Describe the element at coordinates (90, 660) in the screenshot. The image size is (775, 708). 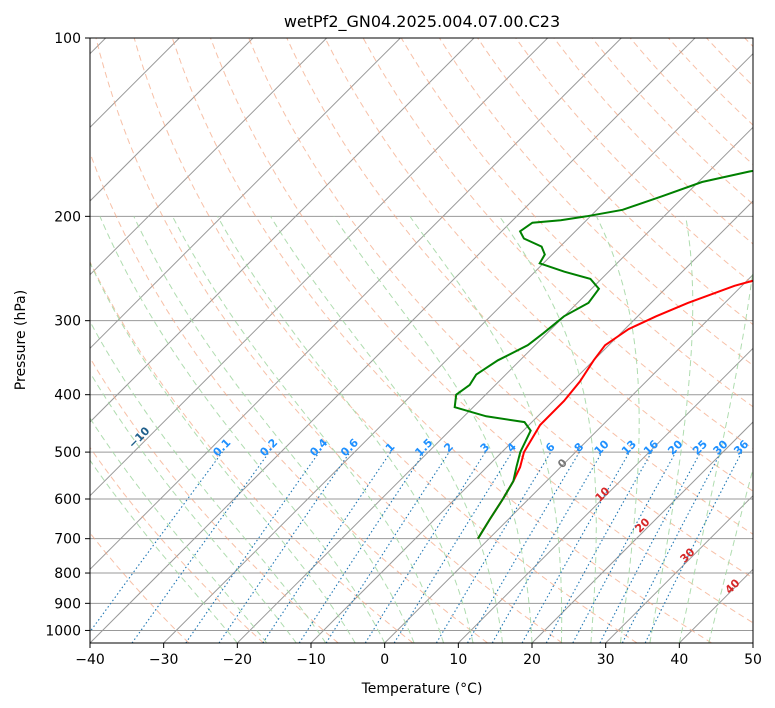
I see `x-tick-label: −40` at that location.